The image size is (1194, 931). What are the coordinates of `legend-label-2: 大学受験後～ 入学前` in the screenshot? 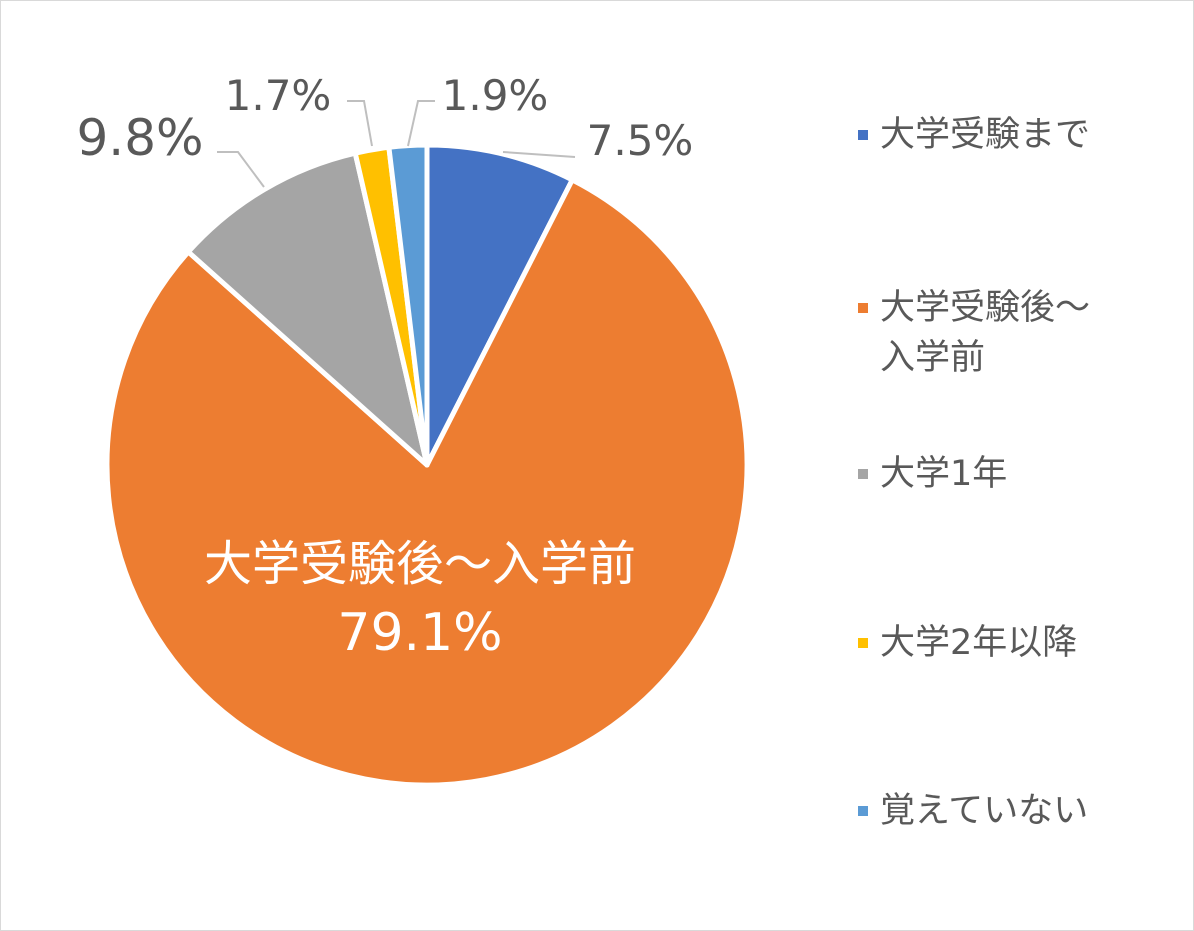 It's located at (985, 333).